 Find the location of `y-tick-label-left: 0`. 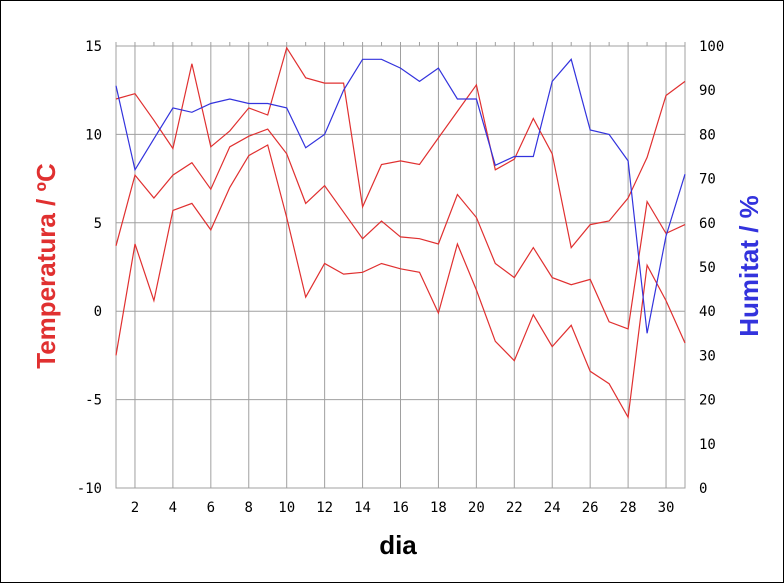

y-tick-label-left: 0 is located at coordinates (98, 312).